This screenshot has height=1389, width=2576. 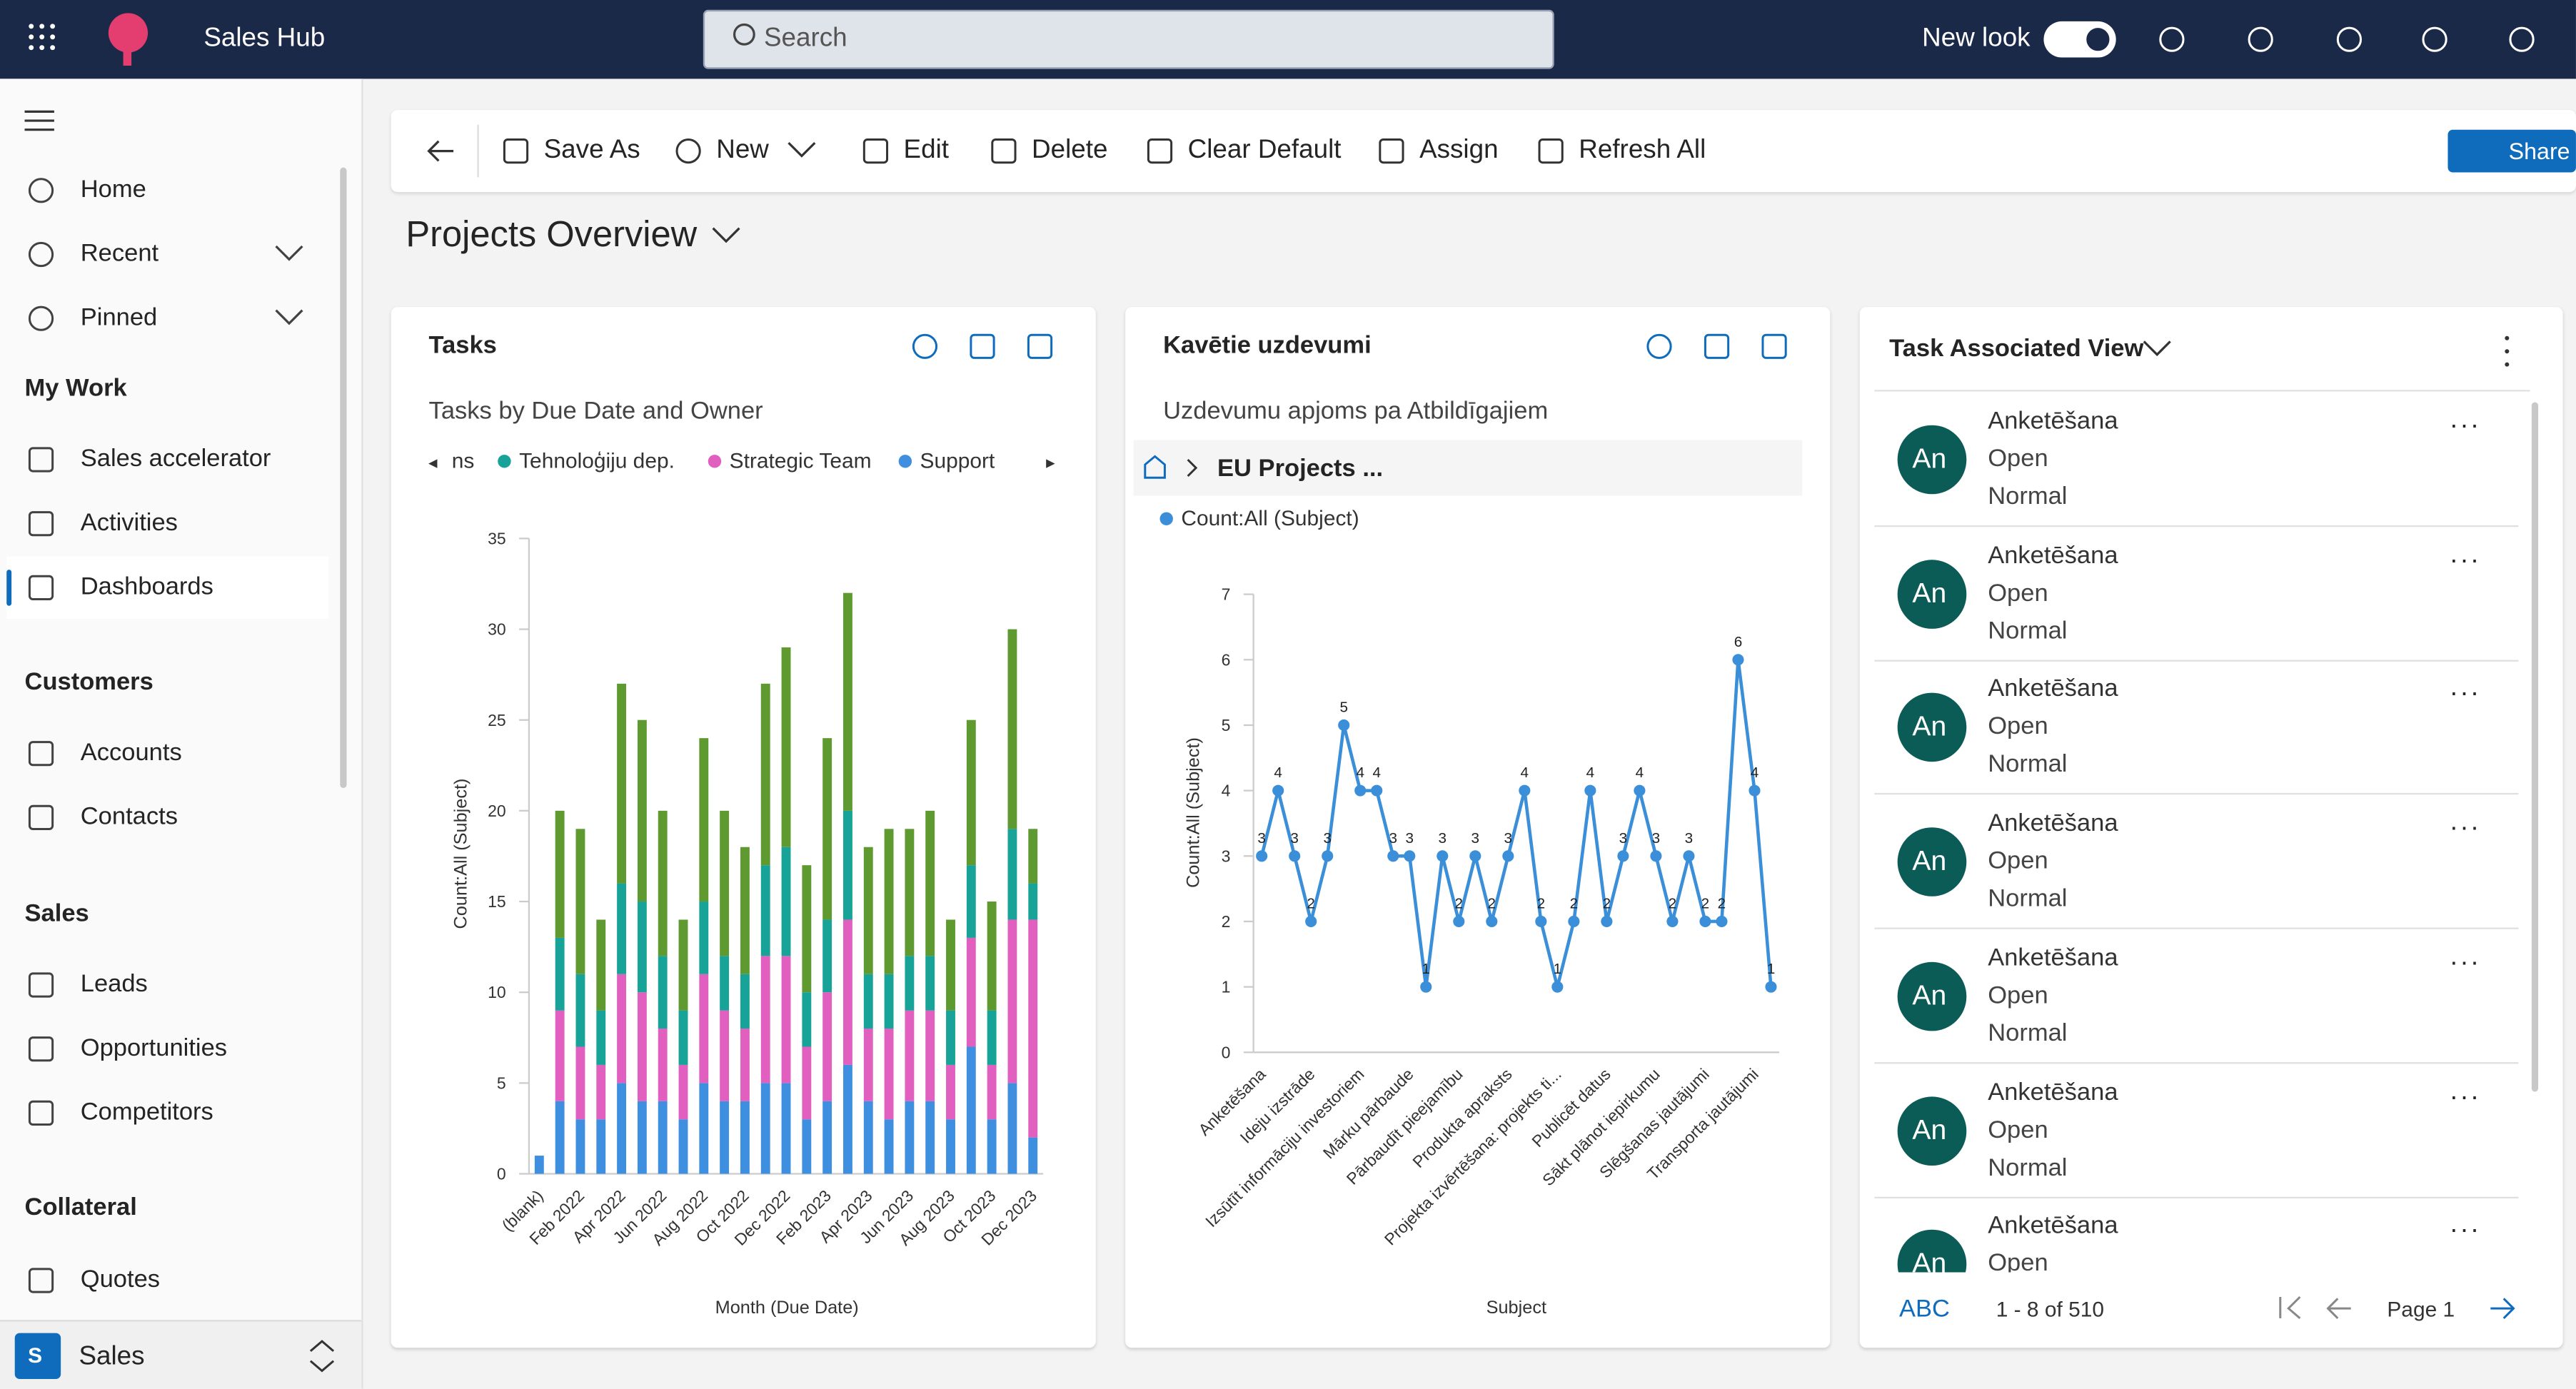 What do you see at coordinates (129, 523) in the screenshot?
I see `nav-item: Activities` at bounding box center [129, 523].